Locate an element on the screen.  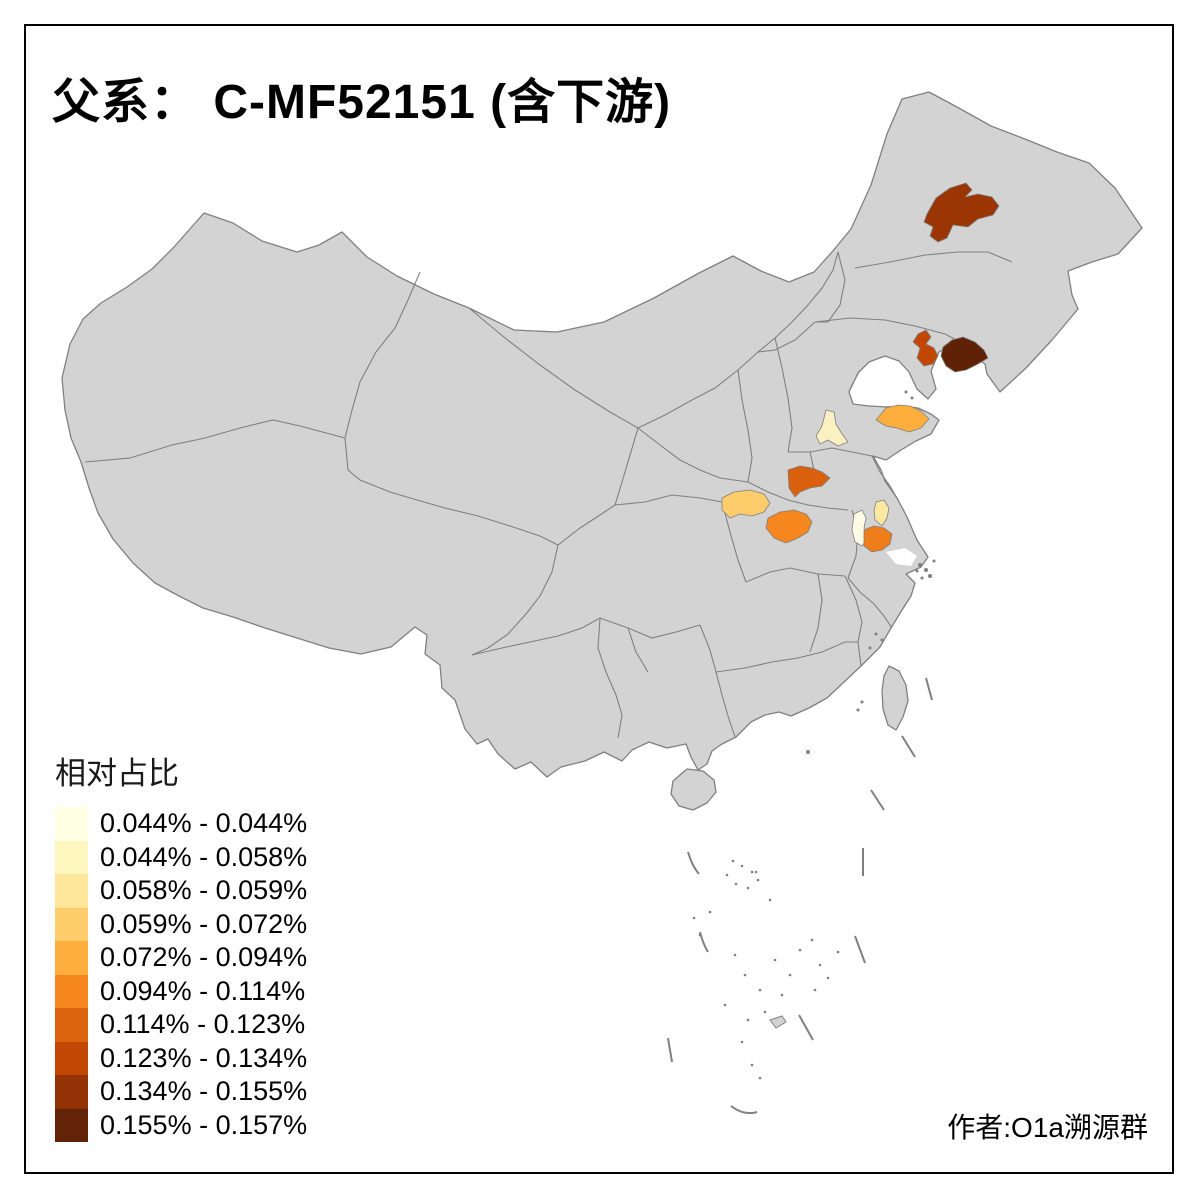
legend-label-5: 0.094% - 0.114% is located at coordinates (203, 990).